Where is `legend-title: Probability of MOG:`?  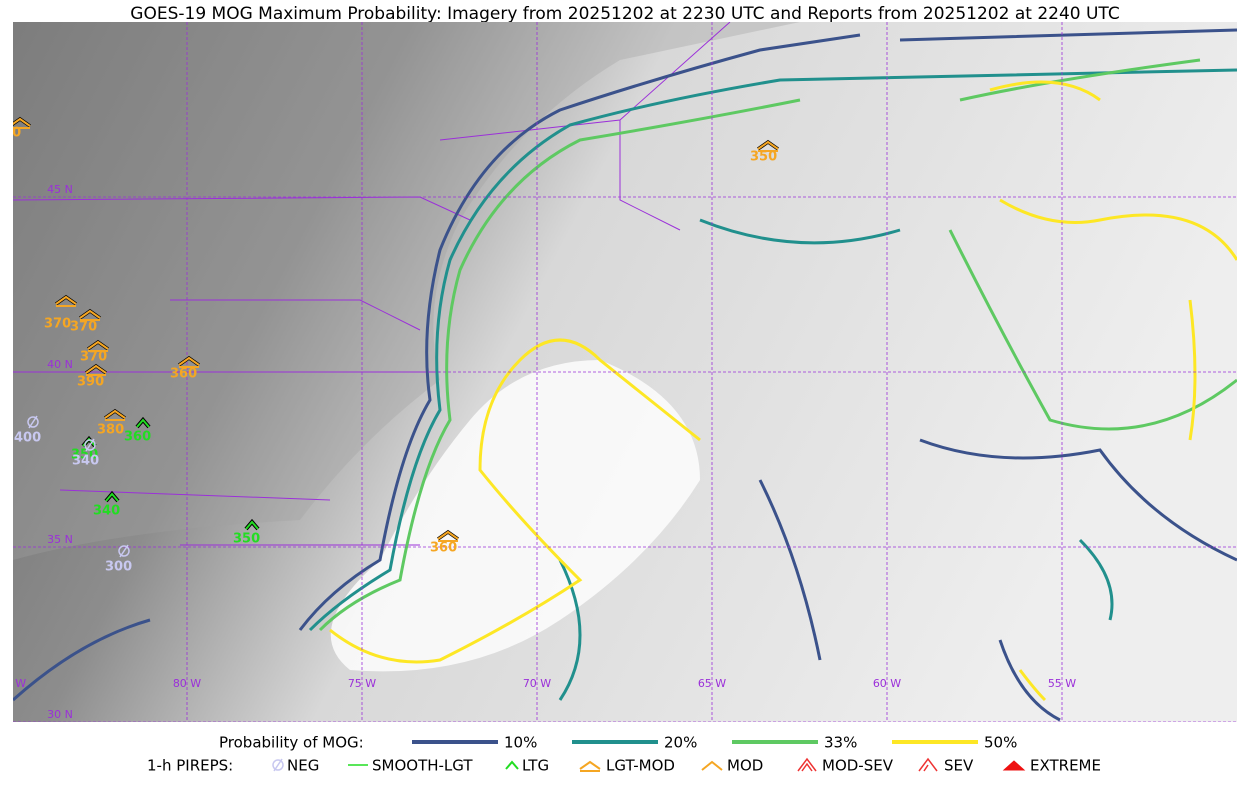 legend-title: Probability of MOG: is located at coordinates (291, 743).